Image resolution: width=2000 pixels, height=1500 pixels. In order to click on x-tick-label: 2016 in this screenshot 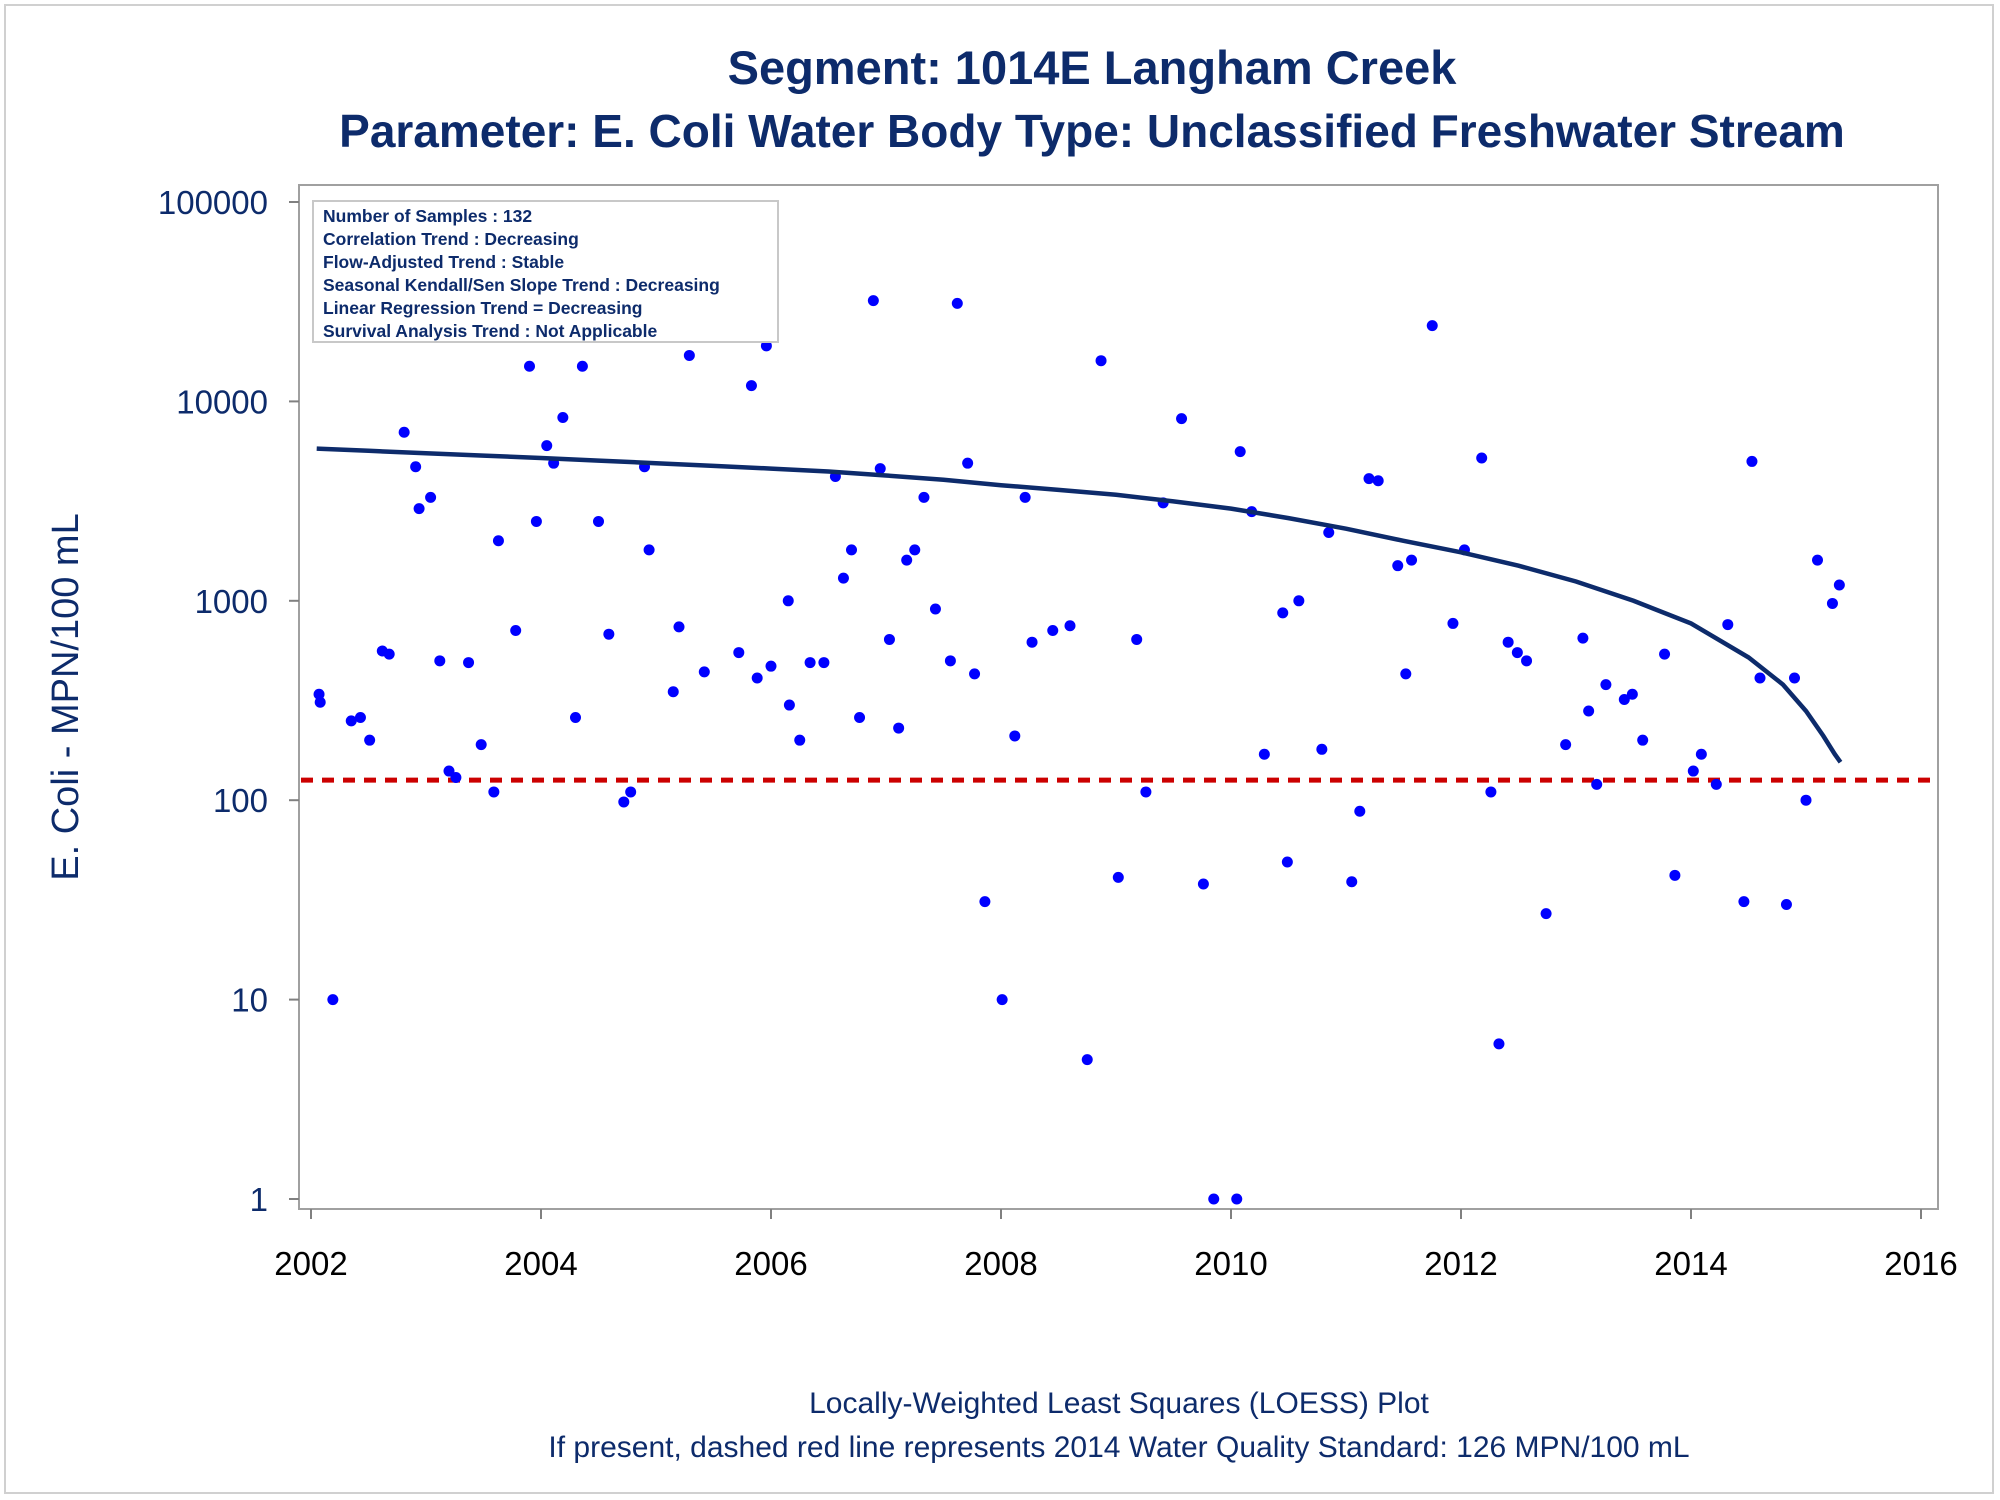, I will do `click(1920, 1263)`.